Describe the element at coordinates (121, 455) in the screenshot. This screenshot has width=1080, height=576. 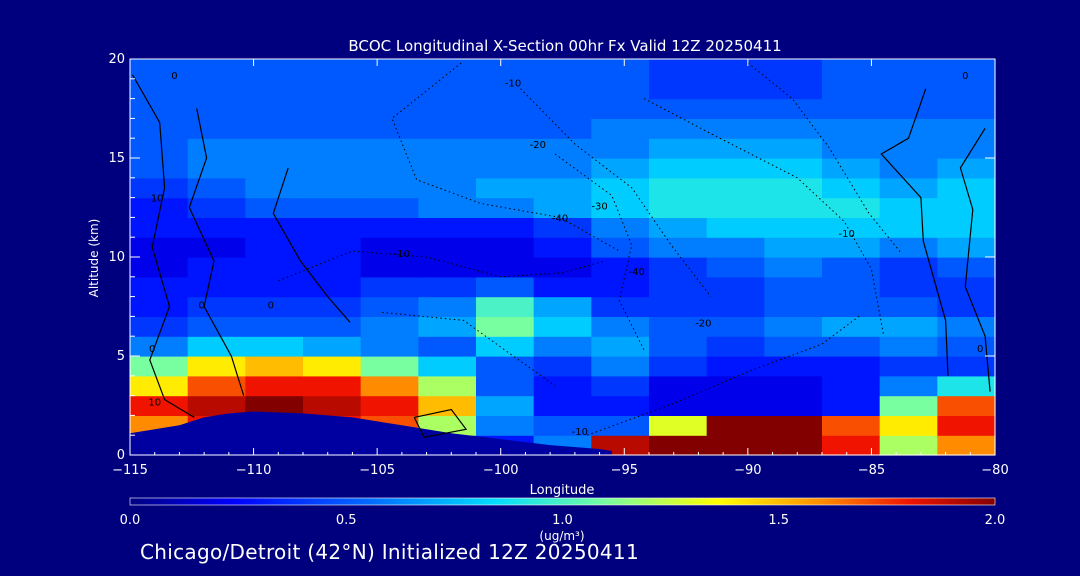
I see `y-tick-label: 0` at that location.